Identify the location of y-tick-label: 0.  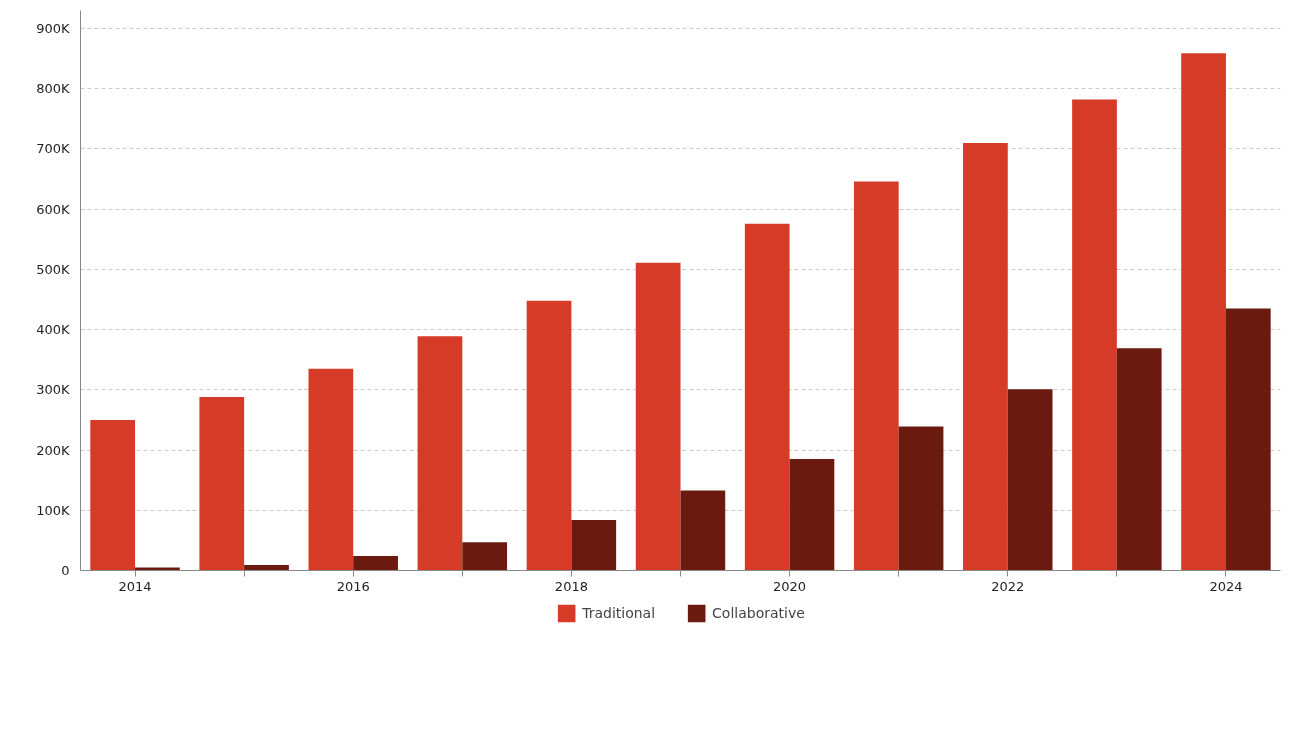
(65, 570).